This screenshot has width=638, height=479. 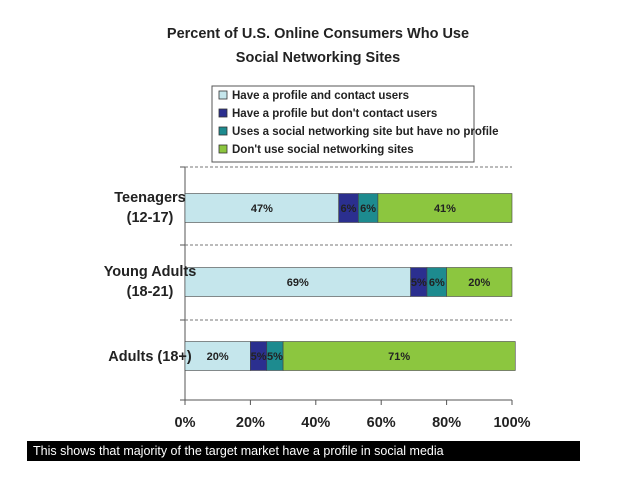 I want to click on data-label-0-0: 47%, so click(x=262, y=209).